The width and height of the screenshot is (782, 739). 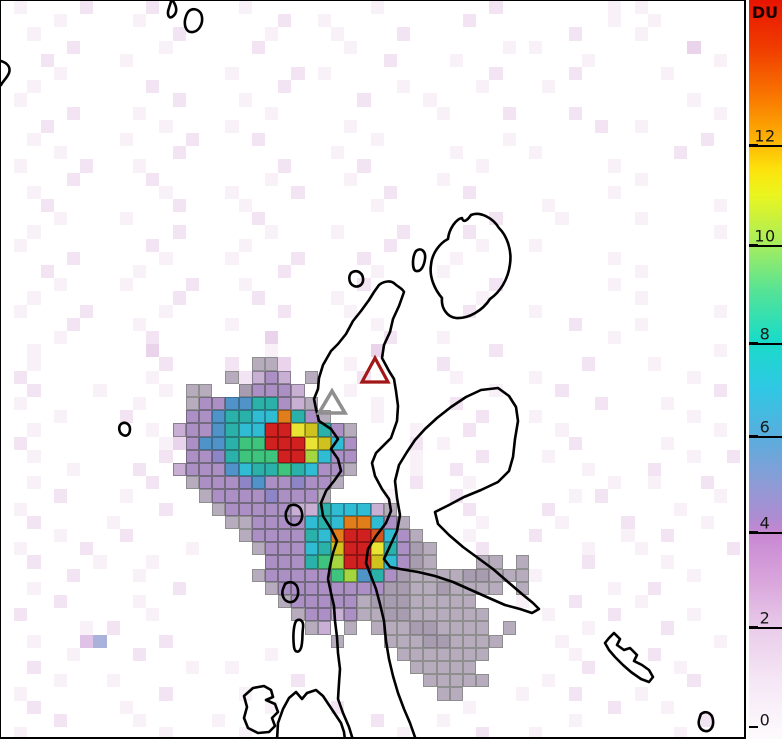 I want to click on colorbar-tick, so click(x=753, y=436).